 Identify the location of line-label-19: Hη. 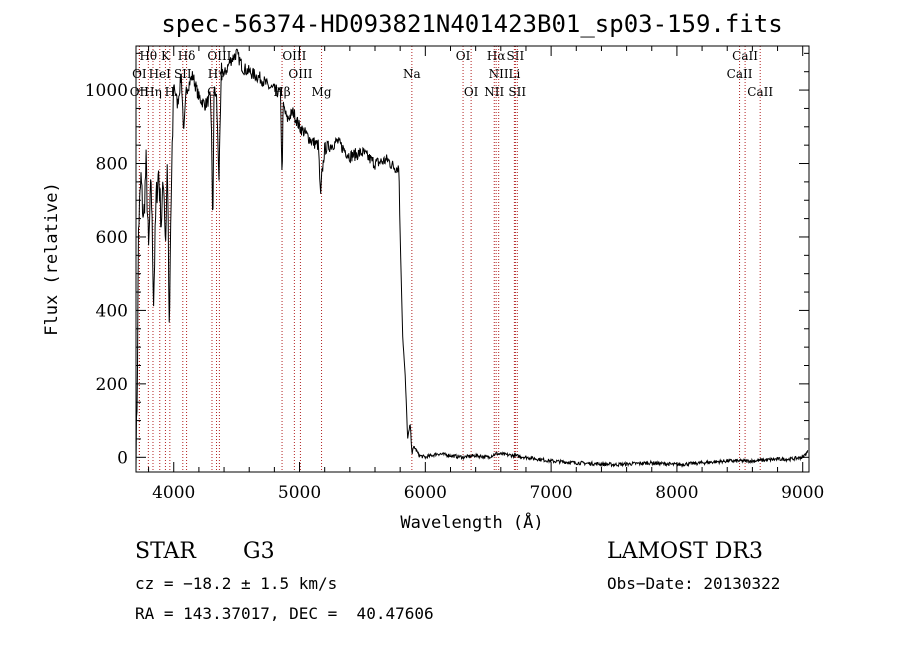
(153, 92).